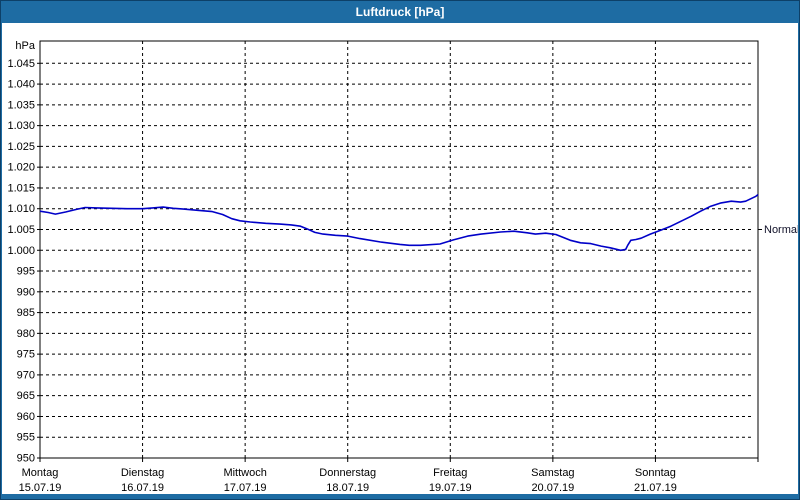 The width and height of the screenshot is (800, 500). What do you see at coordinates (21, 147) in the screenshot?
I see `y-tick-label: 1.025` at bounding box center [21, 147].